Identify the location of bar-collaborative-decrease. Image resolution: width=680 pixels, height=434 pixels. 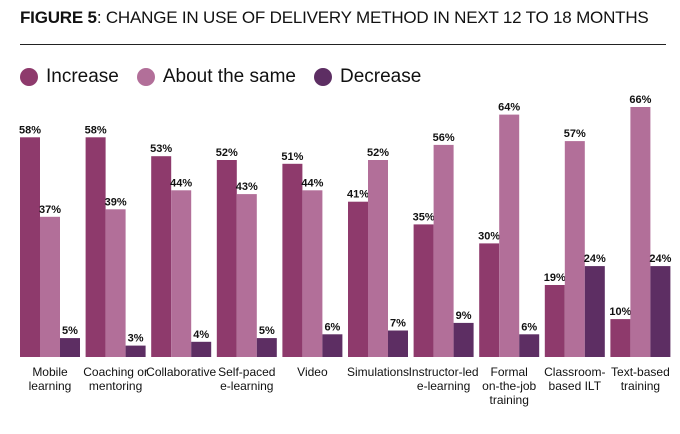
(201, 349).